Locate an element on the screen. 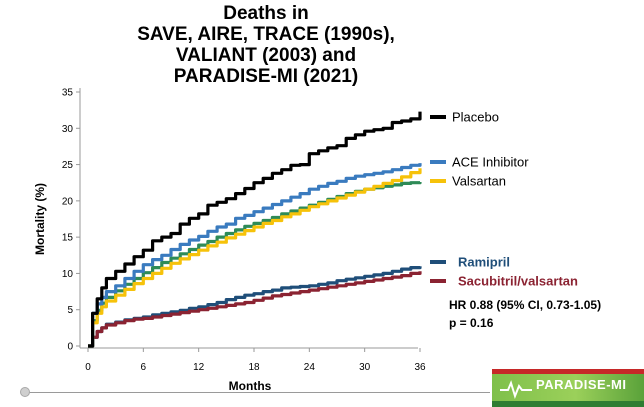 The width and height of the screenshot is (644, 407). playback-slider is located at coordinates (255, 392).